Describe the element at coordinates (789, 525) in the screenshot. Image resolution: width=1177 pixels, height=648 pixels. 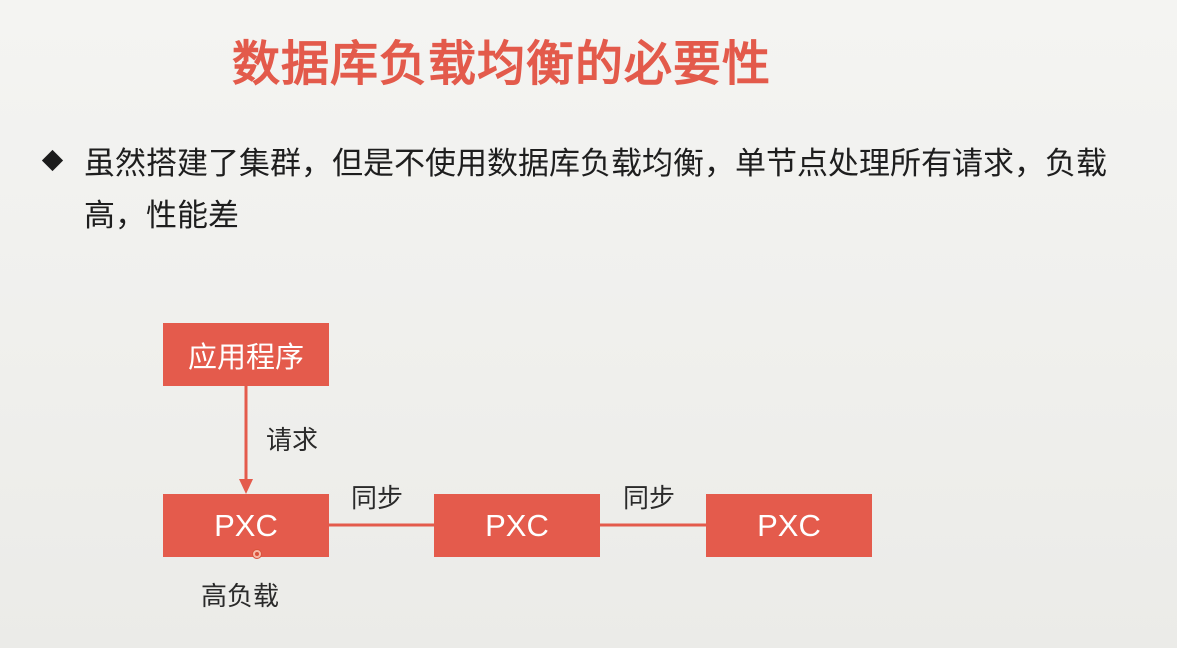
I see `pxc-node-3: PXC` at that location.